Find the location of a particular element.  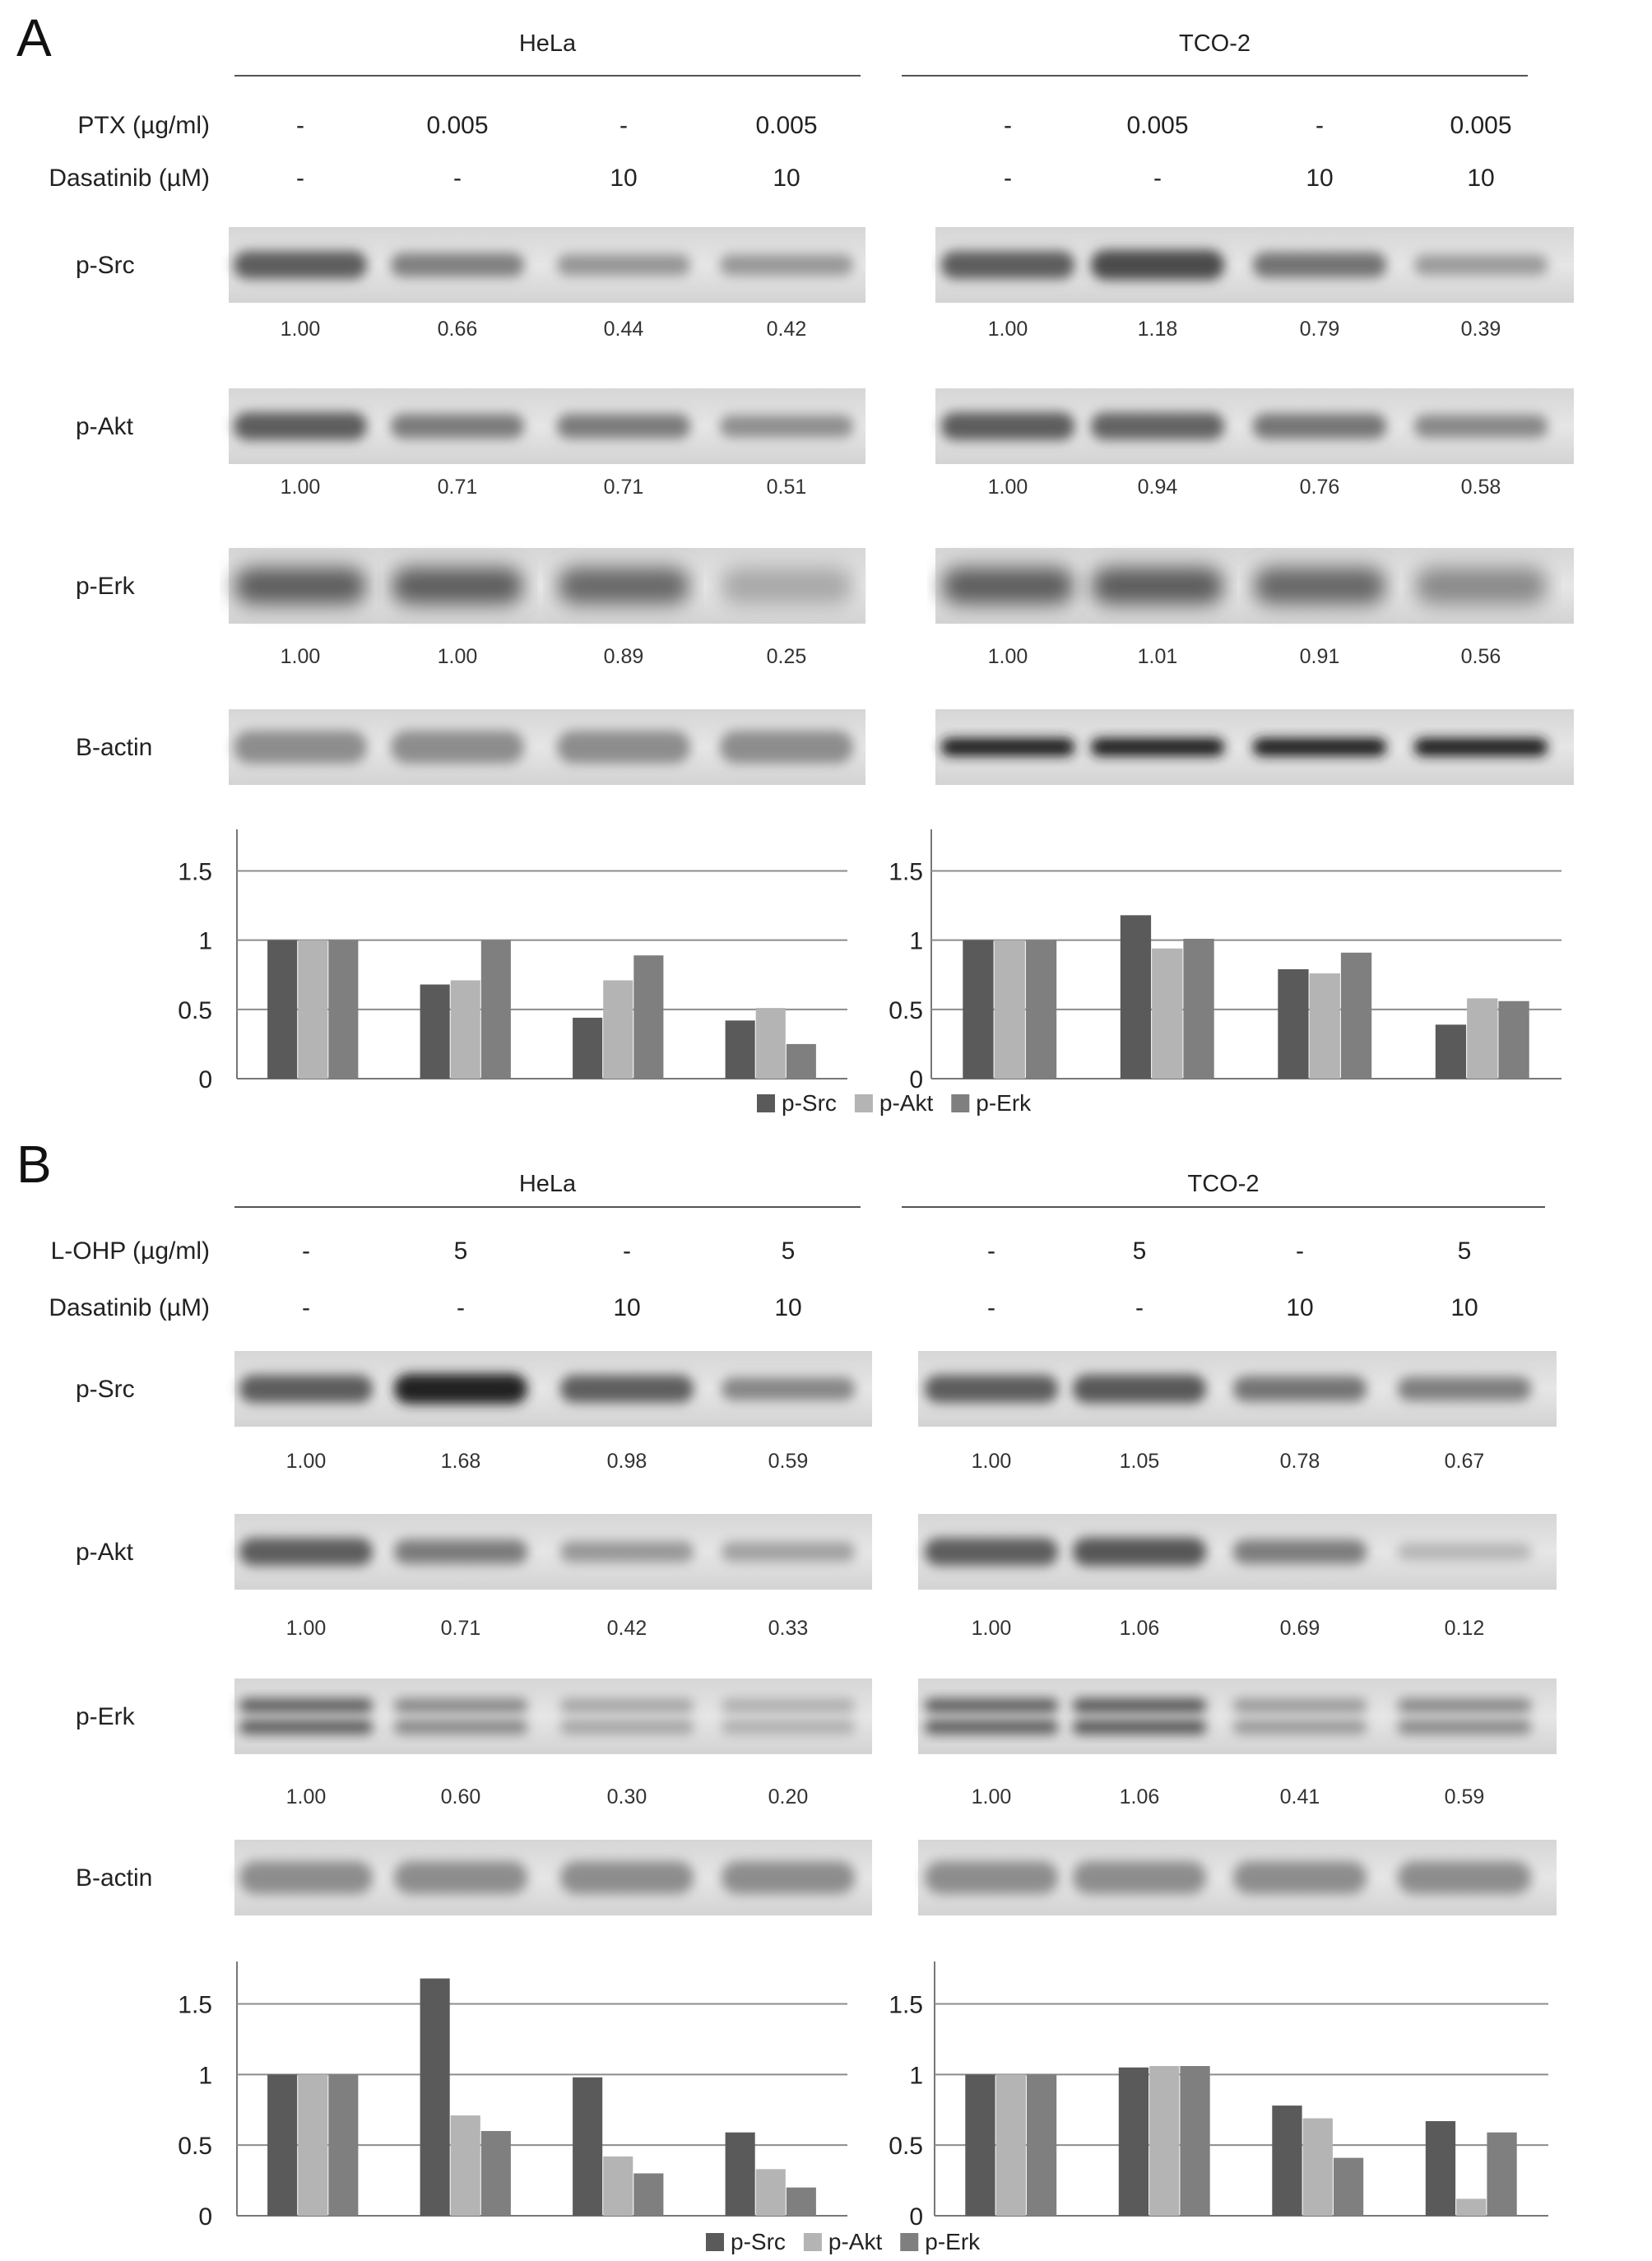

dasatinib-dose: - is located at coordinates (1008, 179).